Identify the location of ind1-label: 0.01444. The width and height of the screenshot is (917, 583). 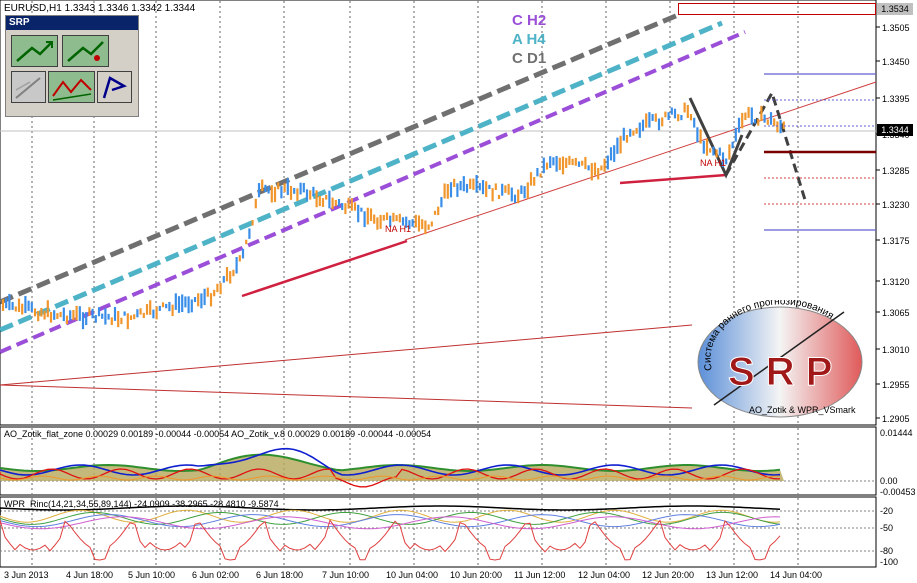
(896, 433).